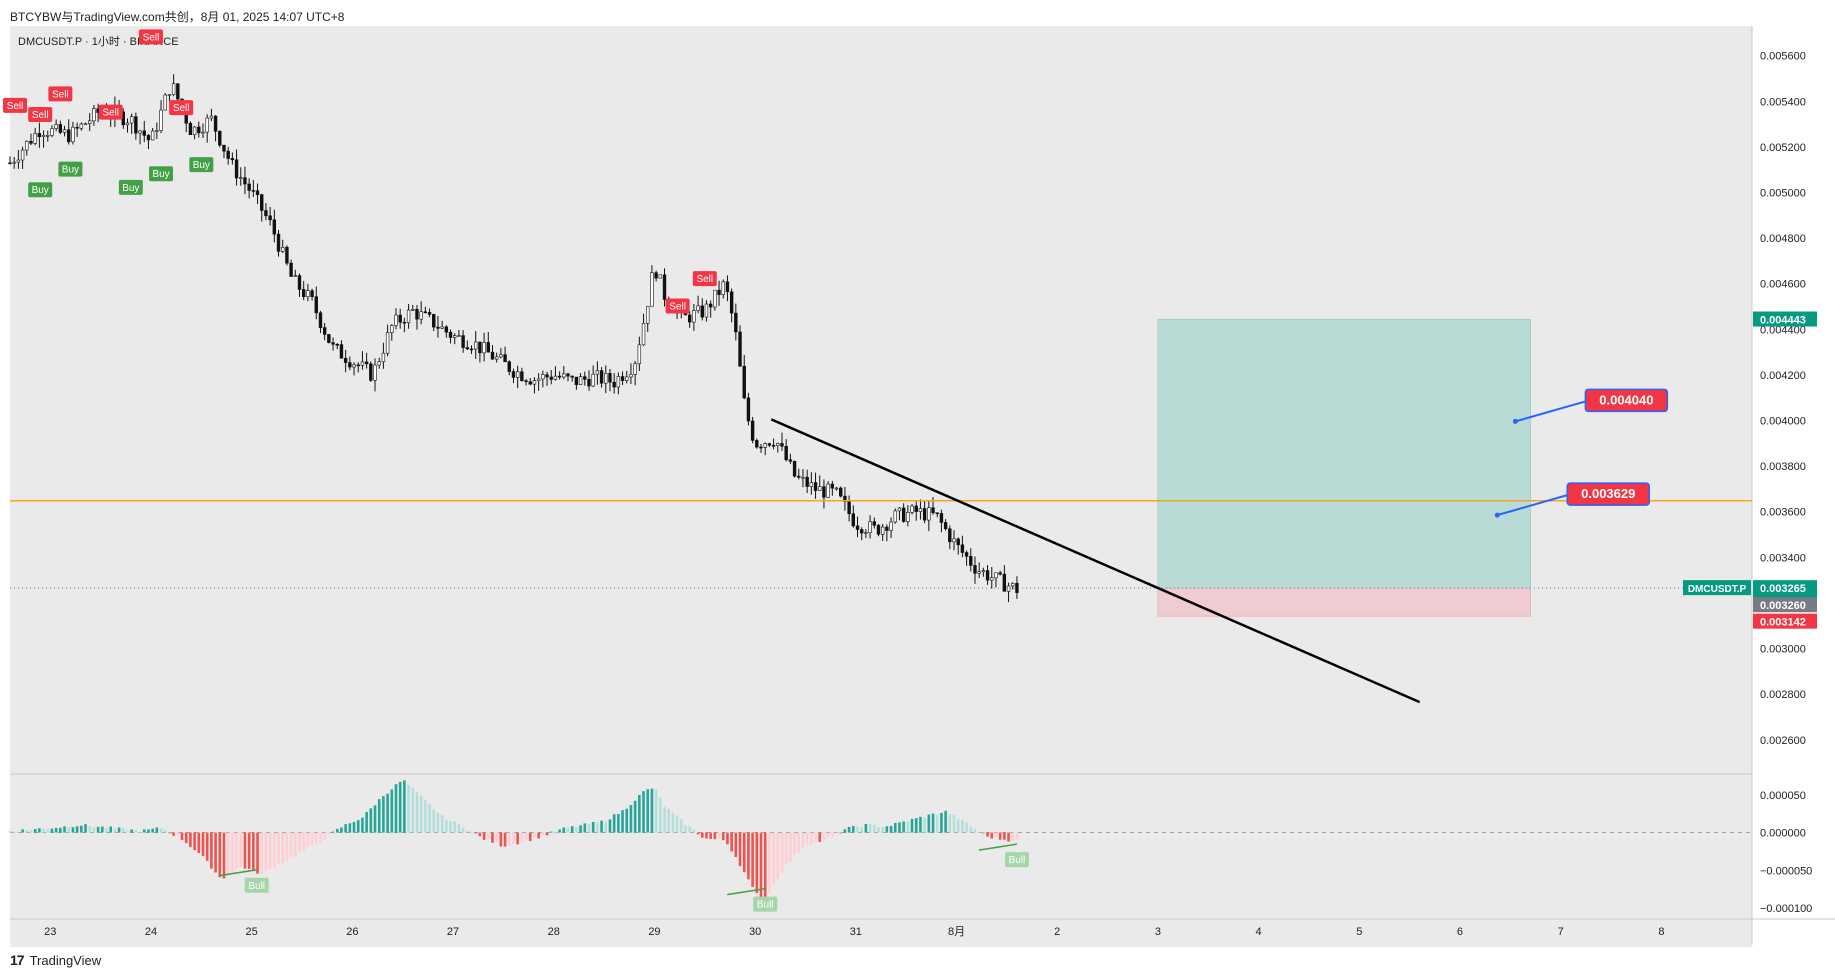  What do you see at coordinates (1590, 406) in the screenshot?
I see `price-callout: 0.004040` at bounding box center [1590, 406].